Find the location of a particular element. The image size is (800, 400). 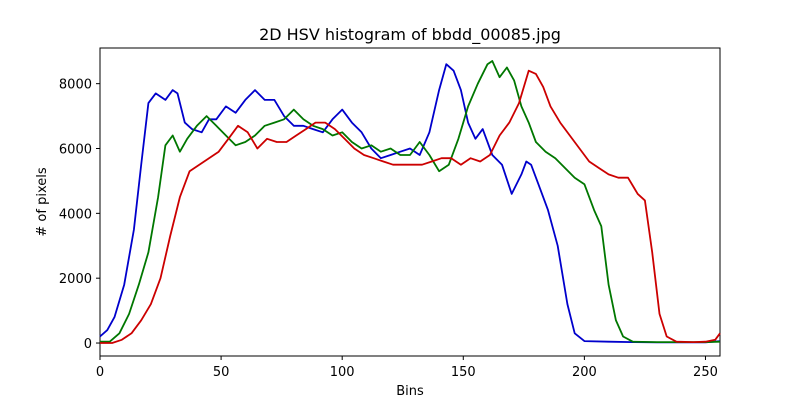

x-tick-label: 50 is located at coordinates (221, 372).